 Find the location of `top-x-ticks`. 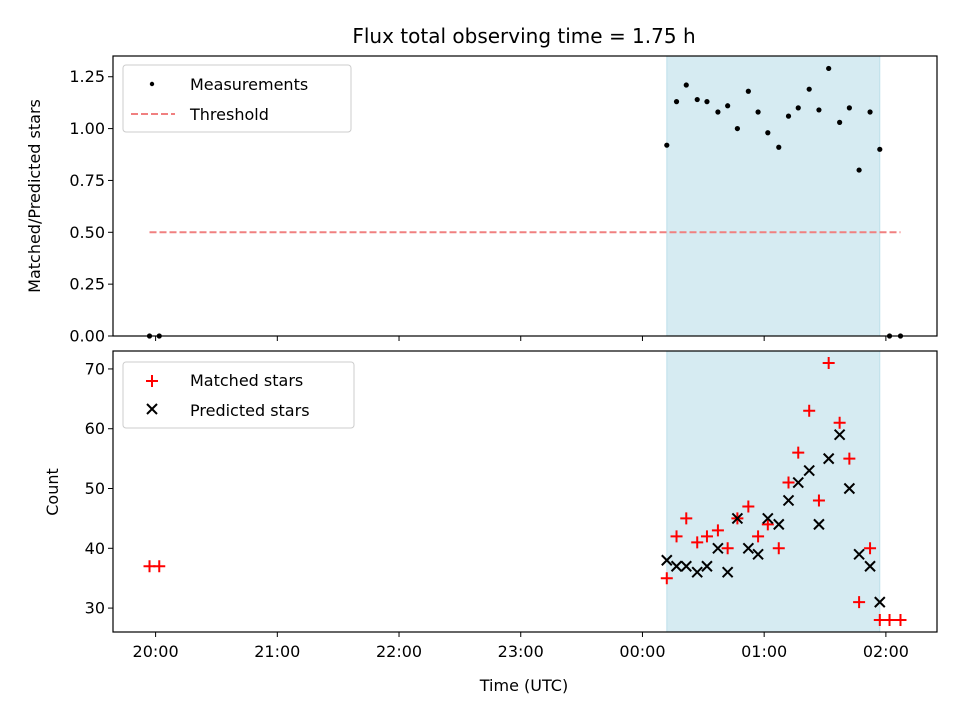

top-x-ticks is located at coordinates (521, 338).